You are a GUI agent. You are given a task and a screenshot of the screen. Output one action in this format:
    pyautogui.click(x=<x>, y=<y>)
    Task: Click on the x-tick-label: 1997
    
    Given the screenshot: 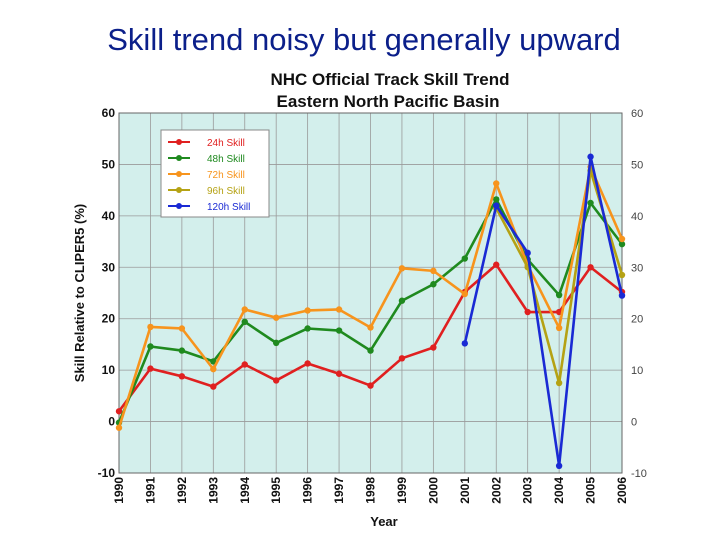 What is the action you would take?
    pyautogui.click(x=339, y=490)
    